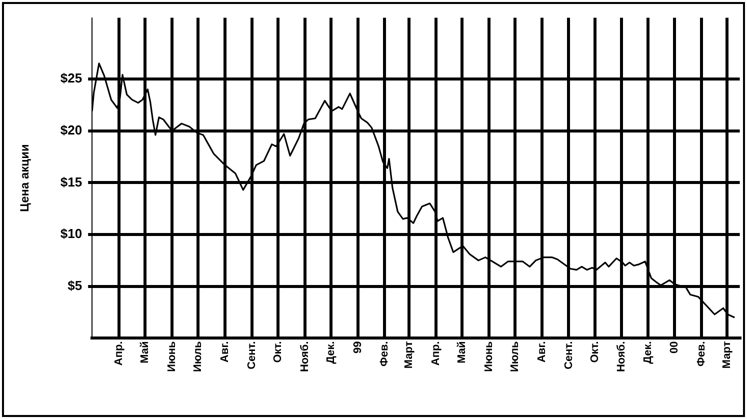 The image size is (747, 419). What do you see at coordinates (71, 130) in the screenshot?
I see `y-tick-label: $20` at bounding box center [71, 130].